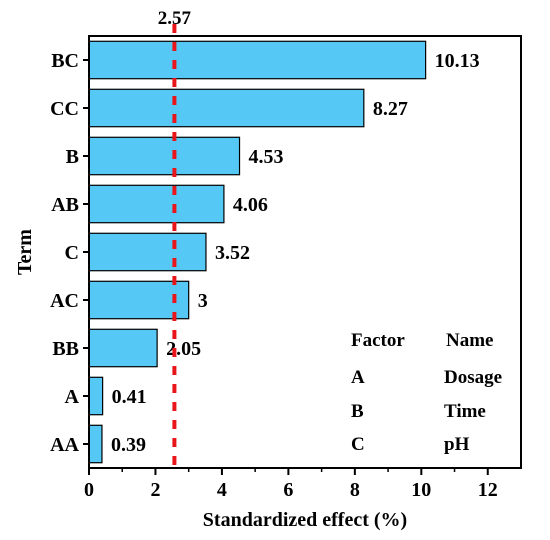  What do you see at coordinates (266, 157) in the screenshot?
I see `value-label: 4.53` at bounding box center [266, 157].